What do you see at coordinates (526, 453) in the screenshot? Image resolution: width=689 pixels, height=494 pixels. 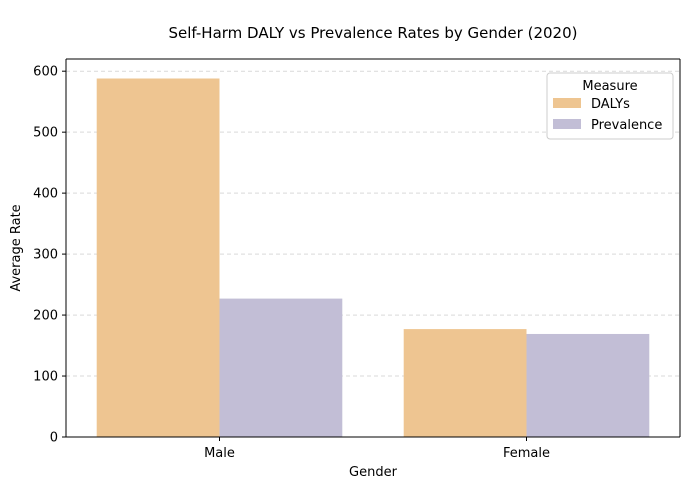 I see `x-tick-label: Female` at bounding box center [526, 453].